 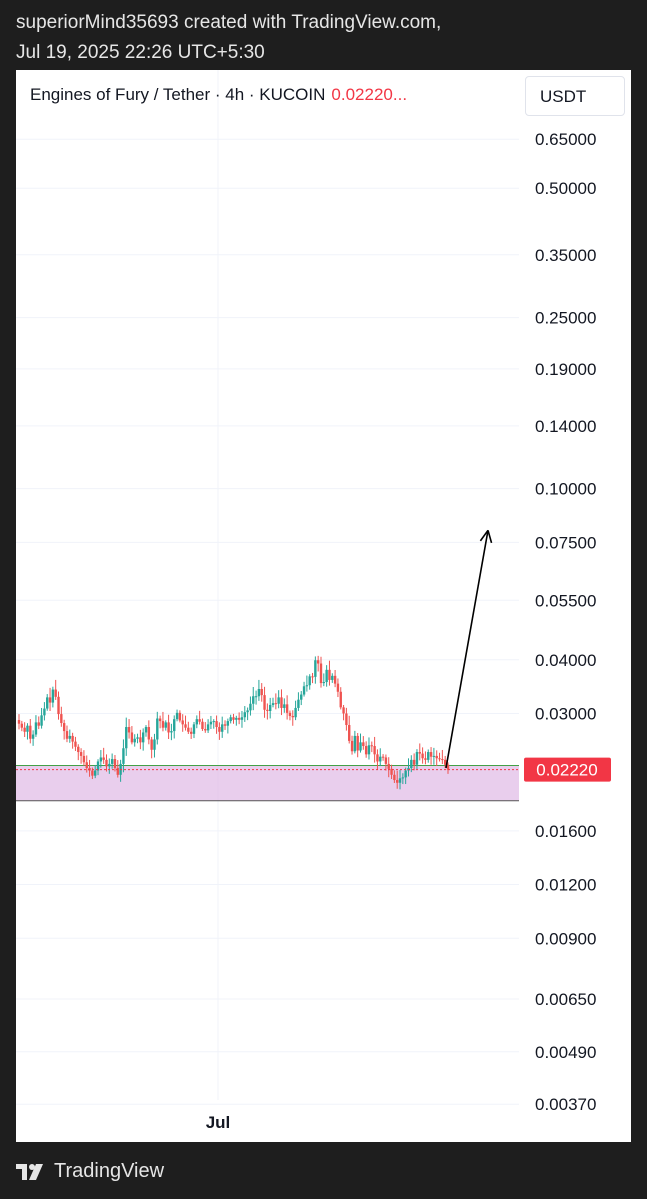 I want to click on footer-brand: TradingView, so click(x=90, y=1171).